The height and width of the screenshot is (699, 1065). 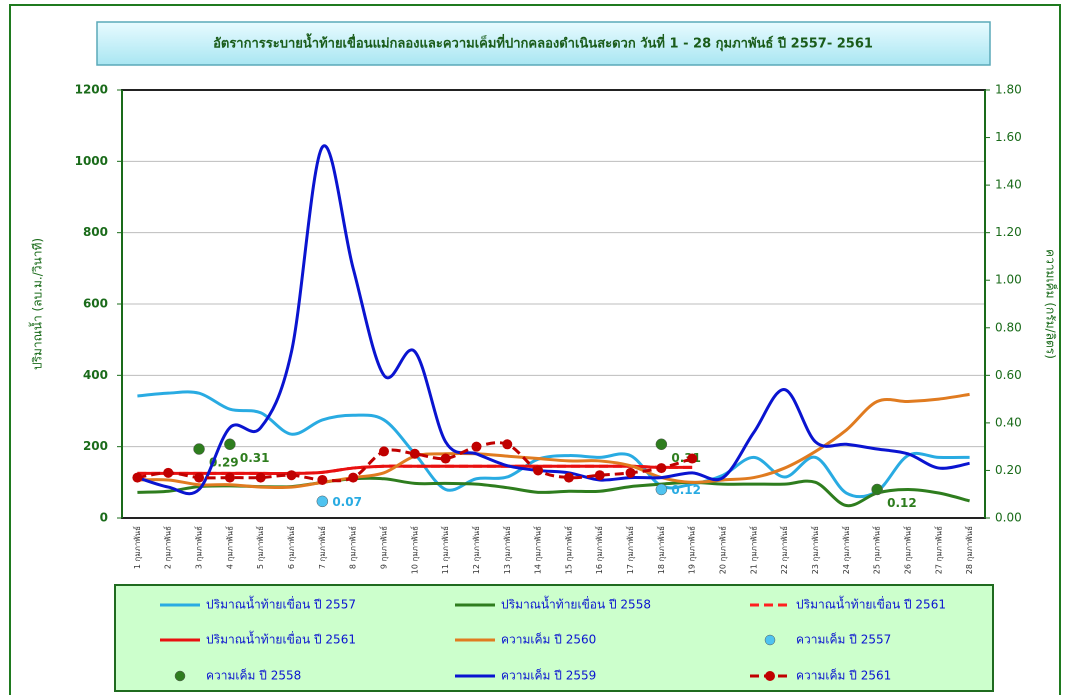 What do you see at coordinates (353, 547) in the screenshot?
I see `x-tick-label: 8 กุมภาพันธ์` at bounding box center [353, 547].